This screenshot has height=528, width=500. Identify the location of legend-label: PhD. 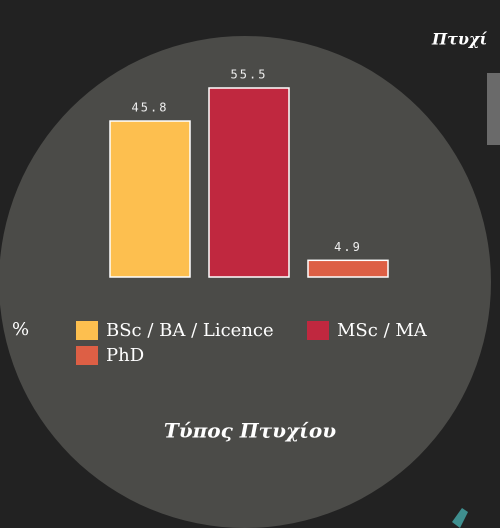
(125, 355).